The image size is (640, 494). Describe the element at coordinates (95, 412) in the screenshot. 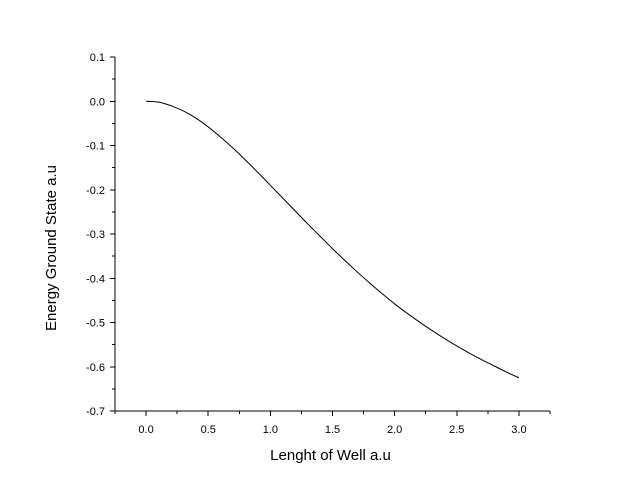

I see `y-tick-label: -0.7` at that location.